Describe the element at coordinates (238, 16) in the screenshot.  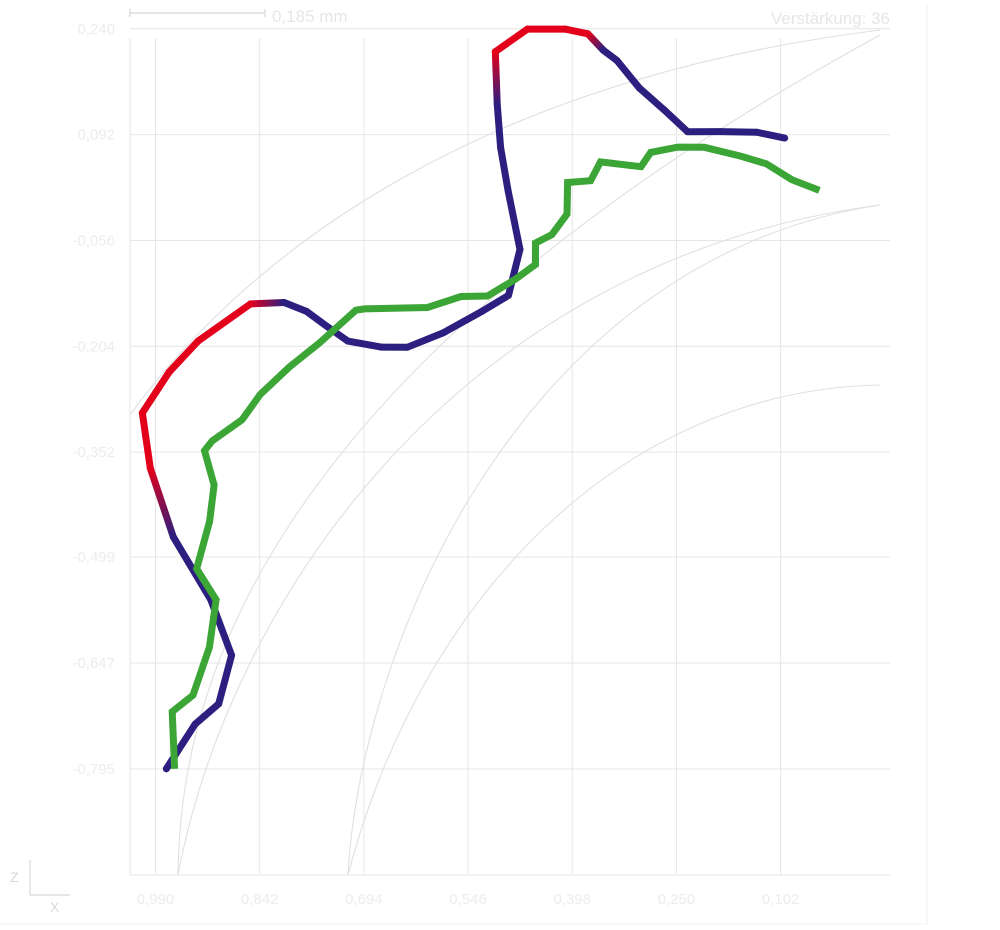
I see `scale-bar: 0,185 mm` at that location.